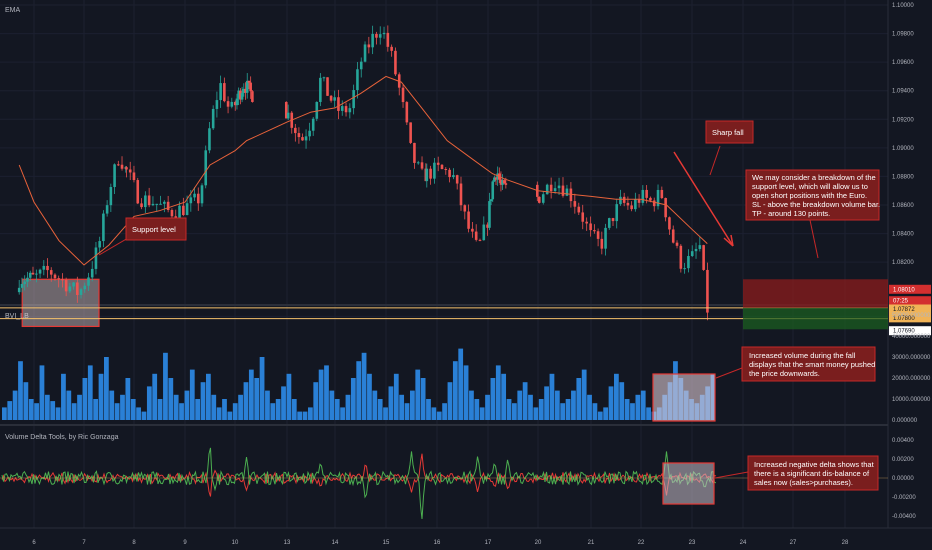 This screenshot has height=550, width=932. I want to click on price-tick-label: 1.09600, so click(903, 63).